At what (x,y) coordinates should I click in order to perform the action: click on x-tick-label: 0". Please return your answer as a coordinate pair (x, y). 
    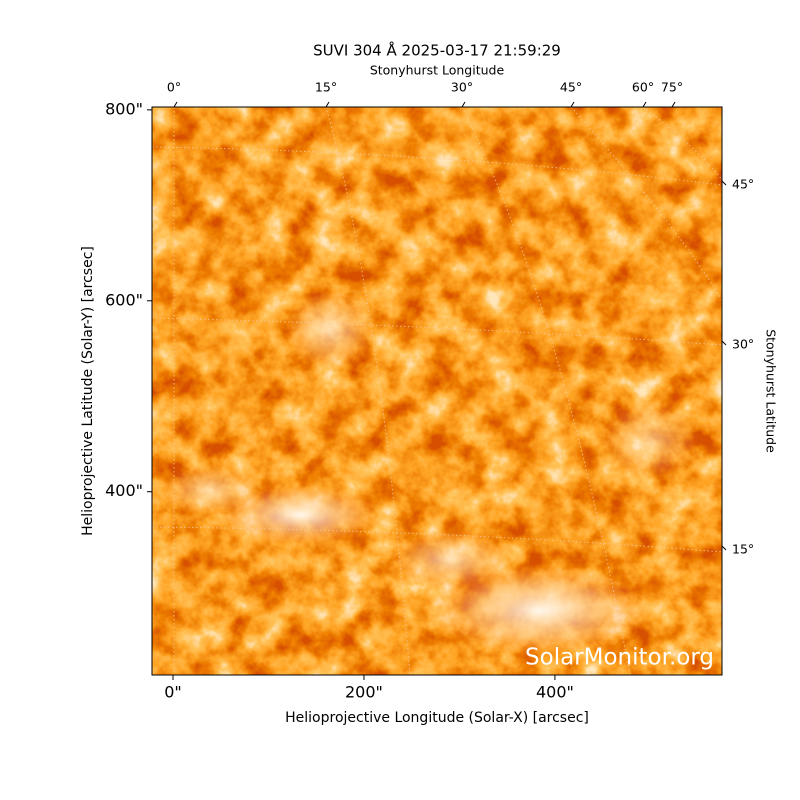
    Looking at the image, I should click on (173, 692).